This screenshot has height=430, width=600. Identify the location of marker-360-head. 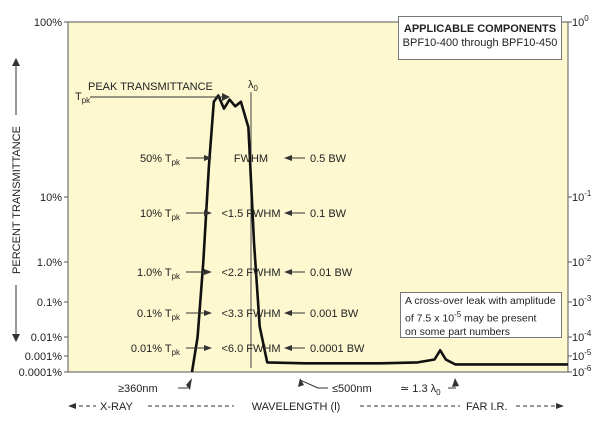
(189, 384).